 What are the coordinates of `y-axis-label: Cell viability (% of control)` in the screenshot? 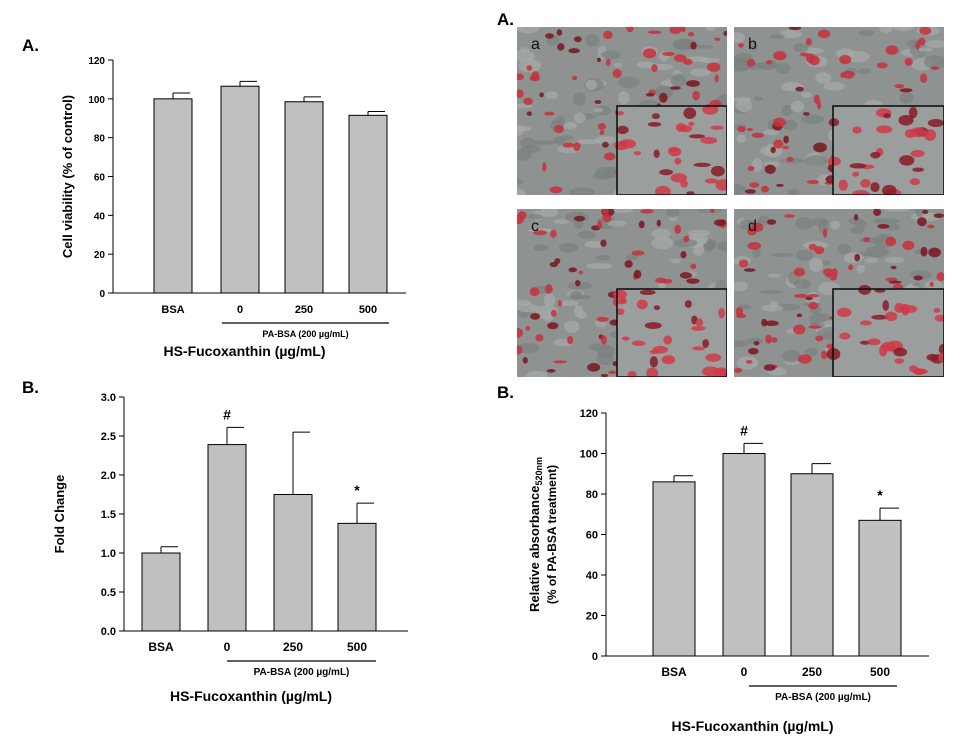 It's located at (67, 176).